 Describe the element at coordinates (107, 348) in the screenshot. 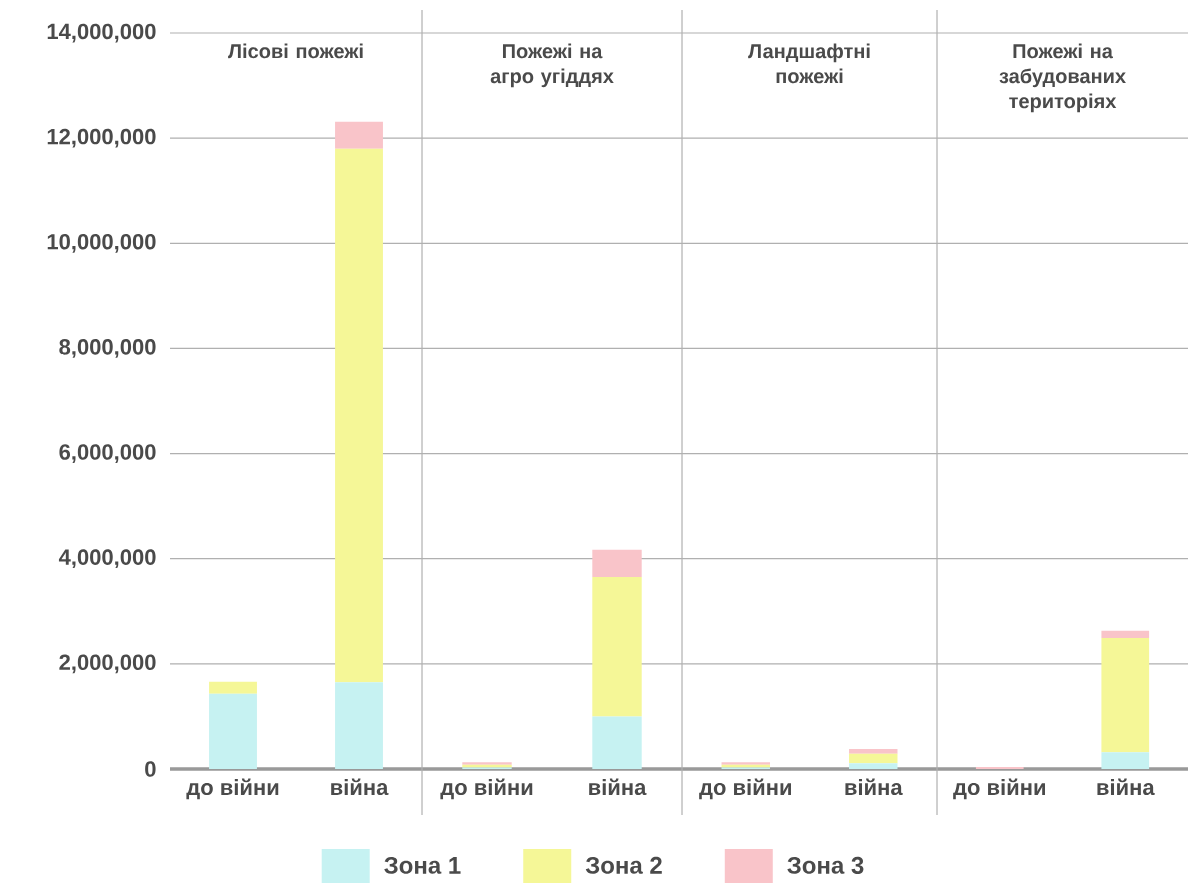

I see `y-tick-label: 8,000,000` at that location.